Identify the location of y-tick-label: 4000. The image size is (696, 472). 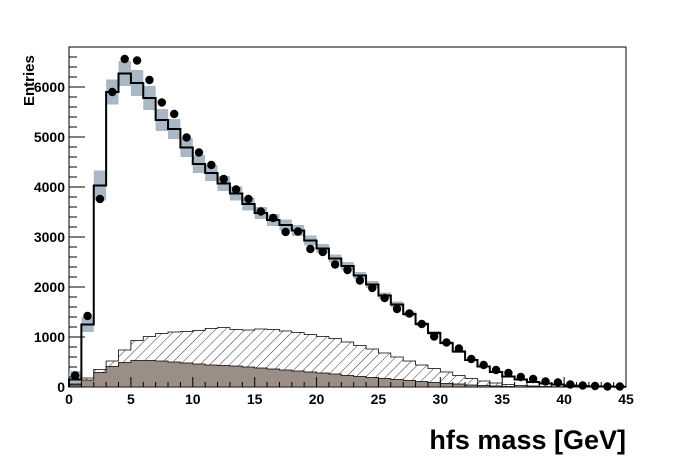
(49, 187).